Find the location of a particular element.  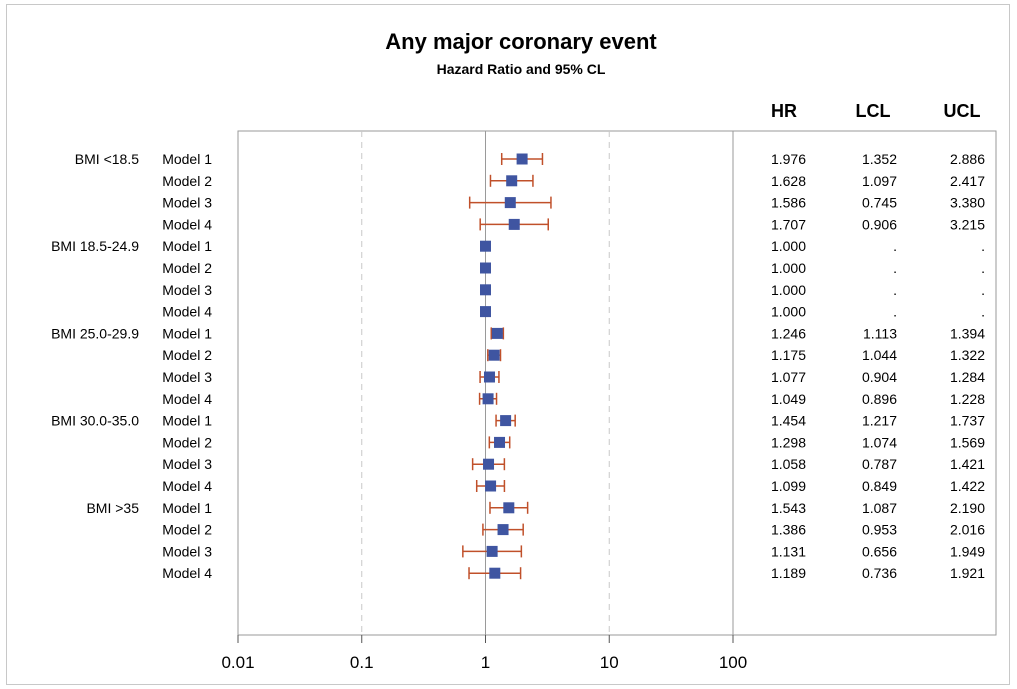

lcl-value: 0.745 is located at coordinates (879, 203).